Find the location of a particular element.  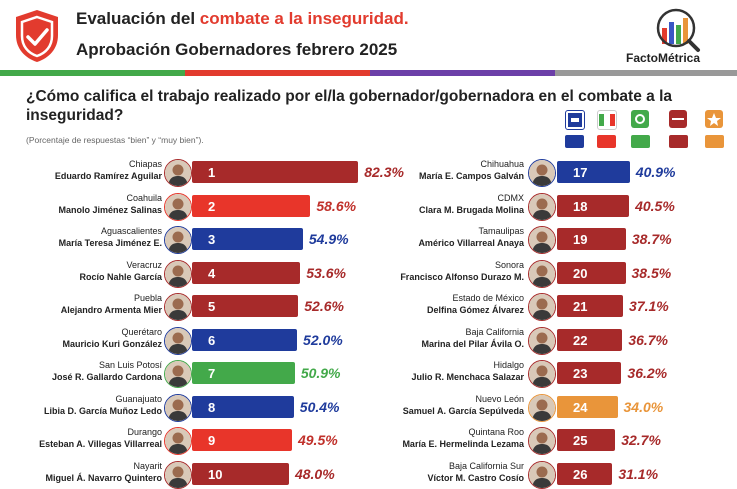

brand-name: FactoMétrica is located at coordinates (663, 58).